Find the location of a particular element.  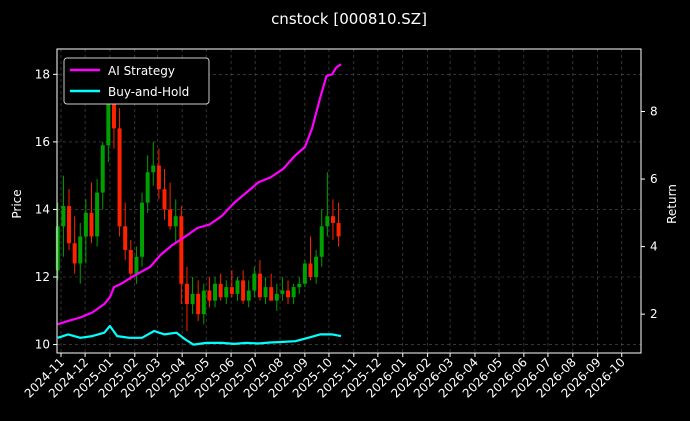

legend: AI Strategy Buy-and-Hold is located at coordinates (136, 81).